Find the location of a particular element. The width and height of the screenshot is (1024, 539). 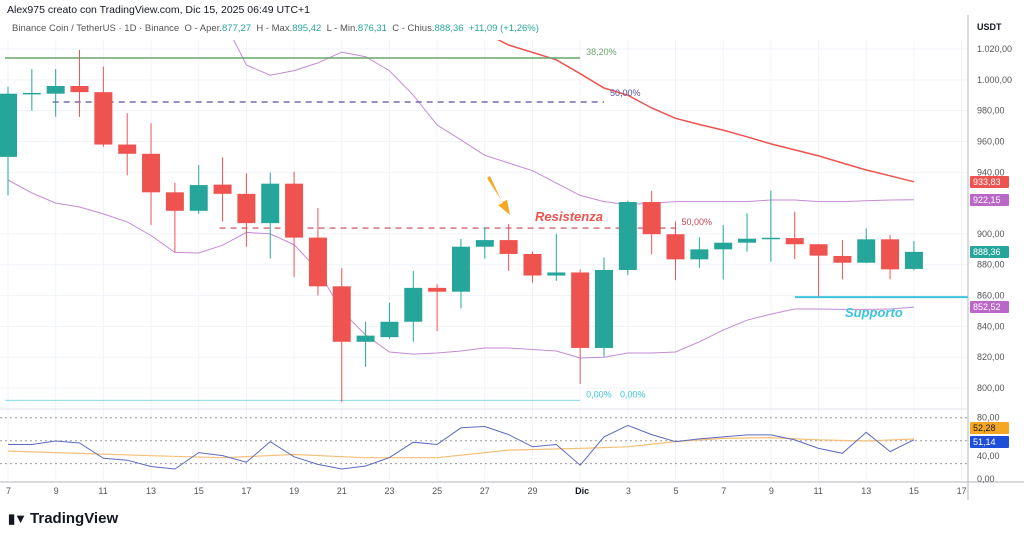

rsi-badge: 52,28 is located at coordinates (989, 428).